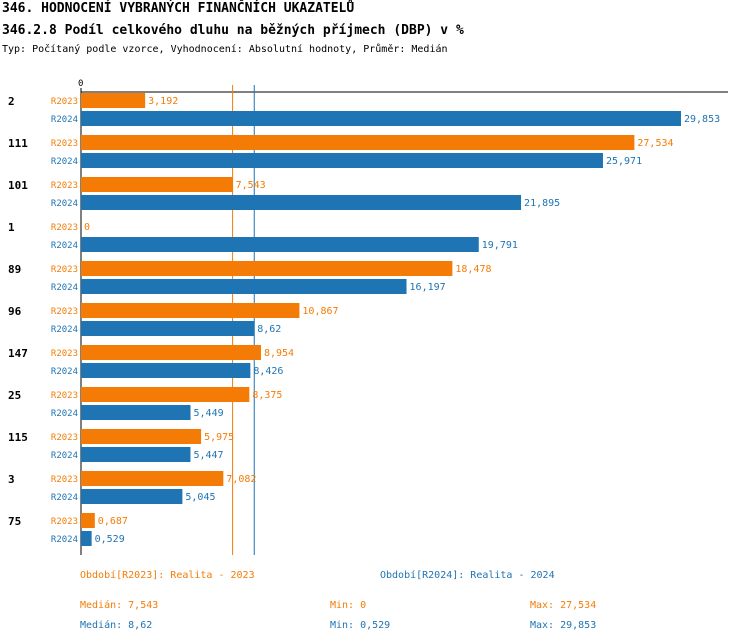 The image size is (750, 644). I want to click on data-label: 8,954, so click(279, 353).